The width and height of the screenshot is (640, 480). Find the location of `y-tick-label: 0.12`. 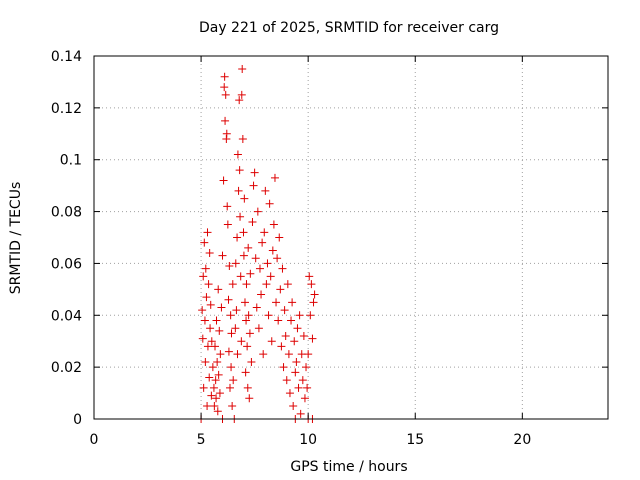

y-tick-label: 0.12 is located at coordinates (66, 109).